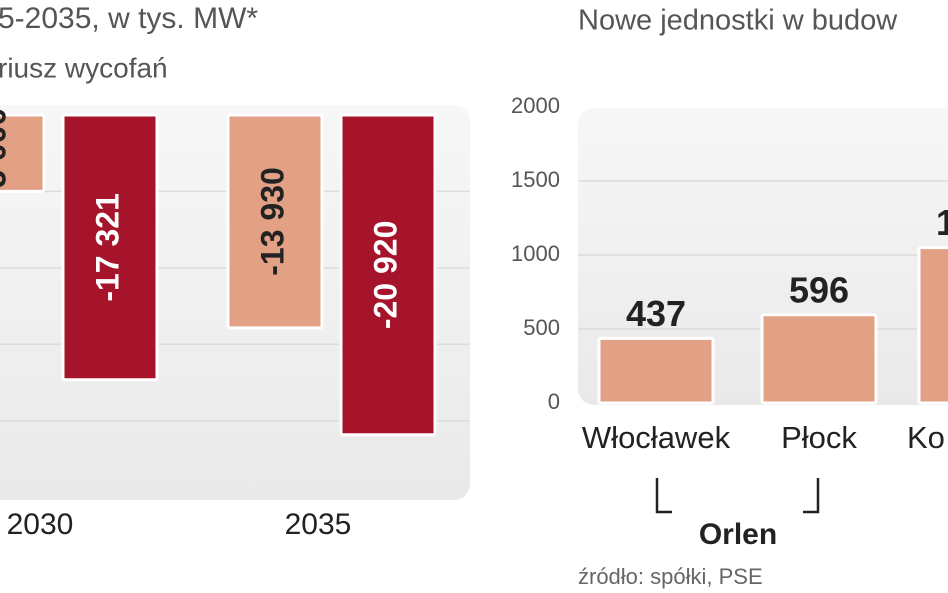  I want to click on chart-title: Nowe jednostki w budow, so click(738, 21).